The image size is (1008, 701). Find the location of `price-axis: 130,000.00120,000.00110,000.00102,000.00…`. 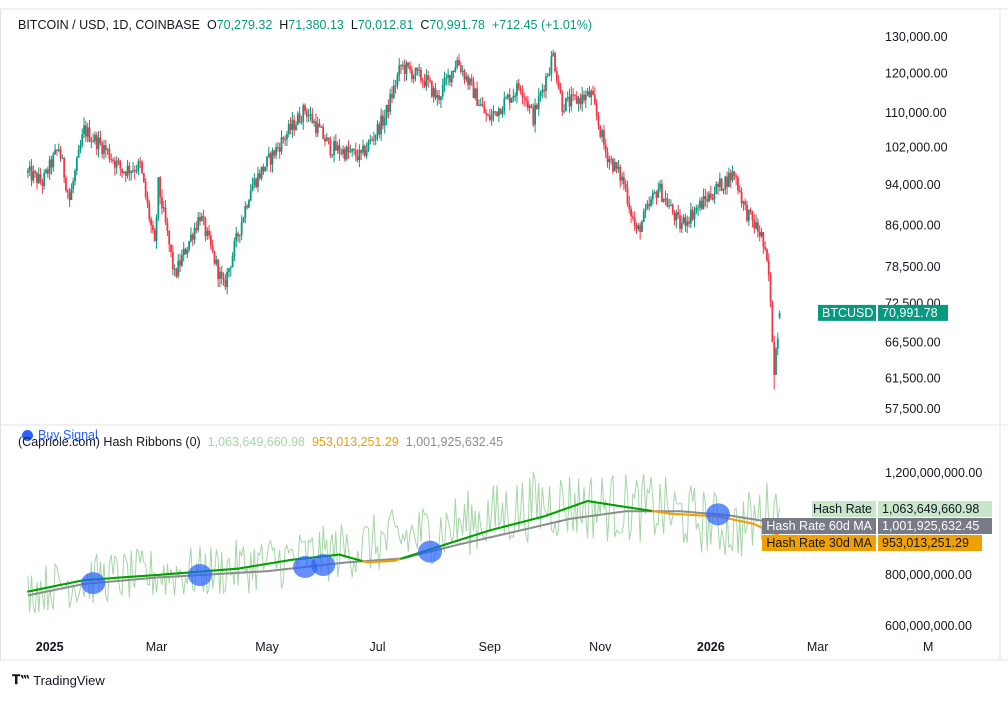

price-axis: 130,000.00120,000.00110,000.00102,000.00… is located at coordinates (916, 223).